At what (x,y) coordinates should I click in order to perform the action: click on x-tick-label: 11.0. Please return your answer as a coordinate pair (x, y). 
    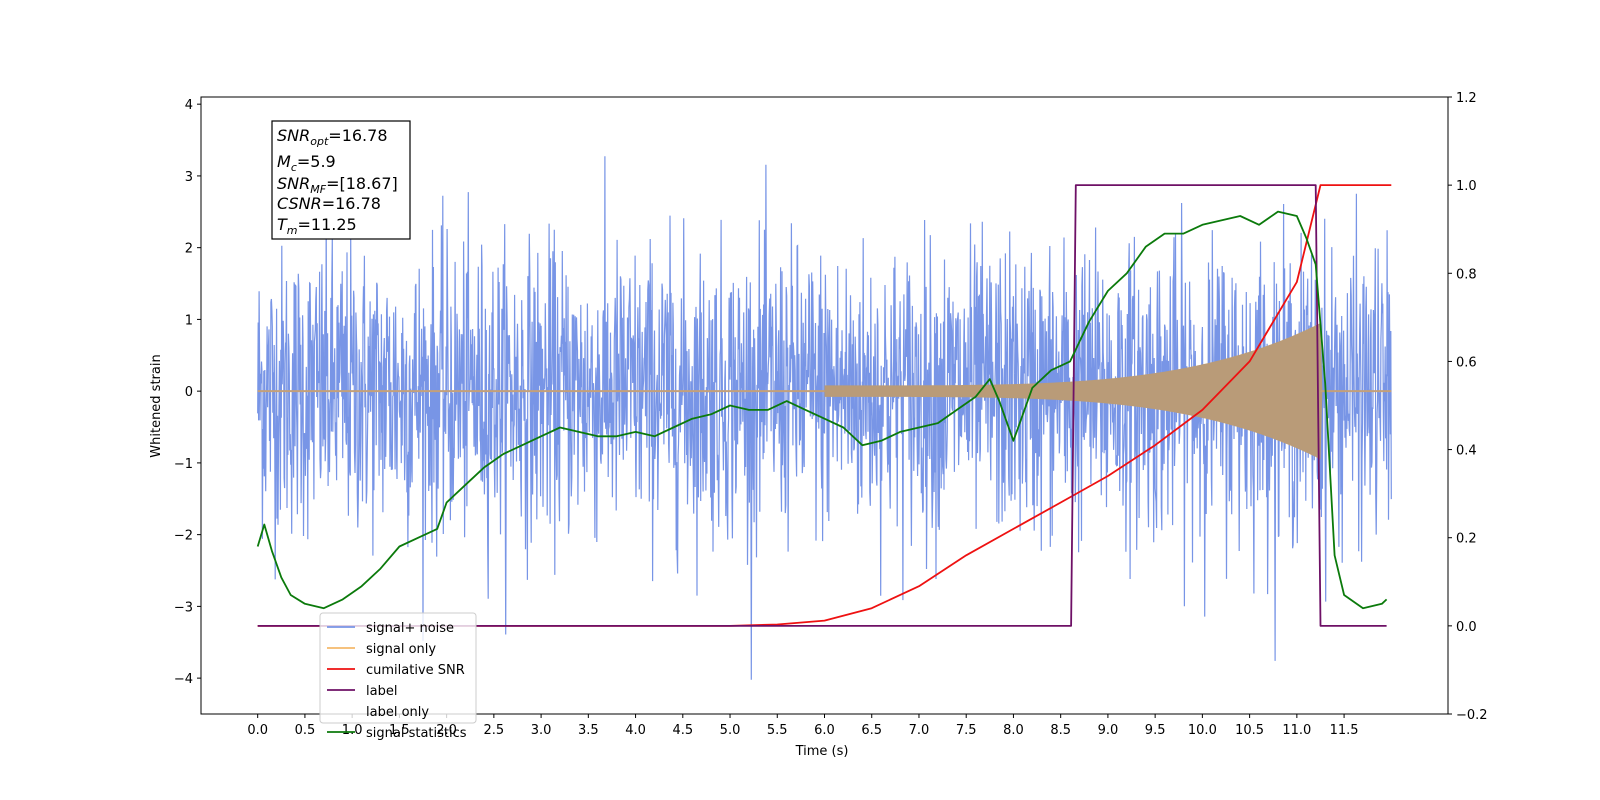
    Looking at the image, I should click on (1296, 730).